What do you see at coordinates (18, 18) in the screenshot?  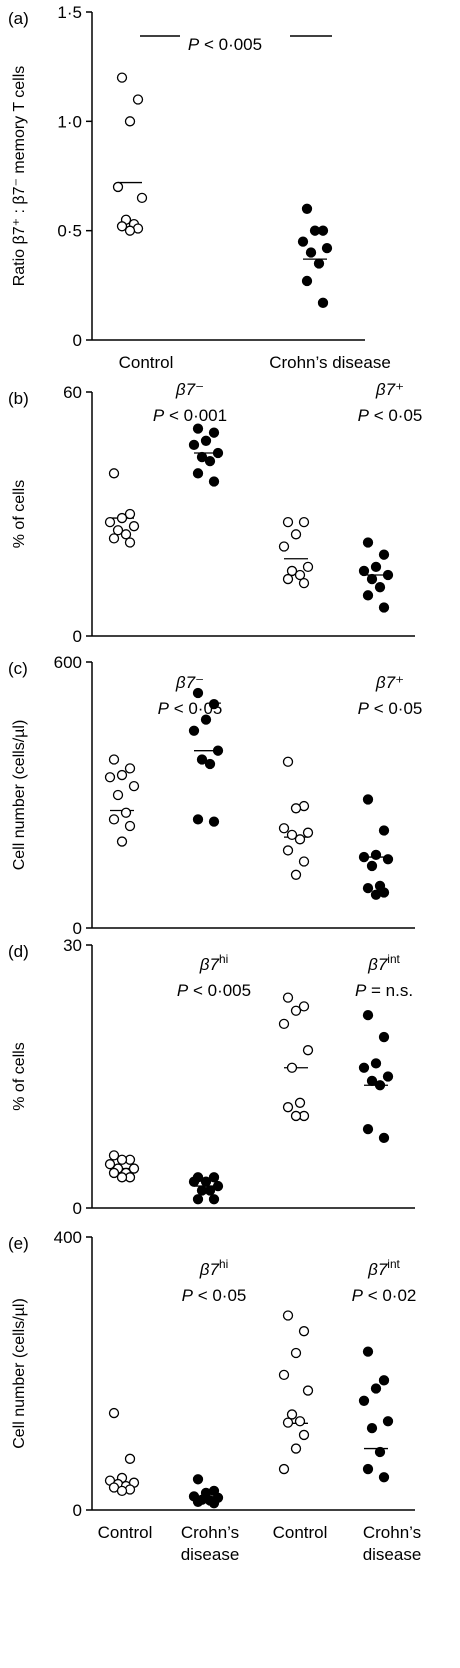 I see `panel-label: (a)` at bounding box center [18, 18].